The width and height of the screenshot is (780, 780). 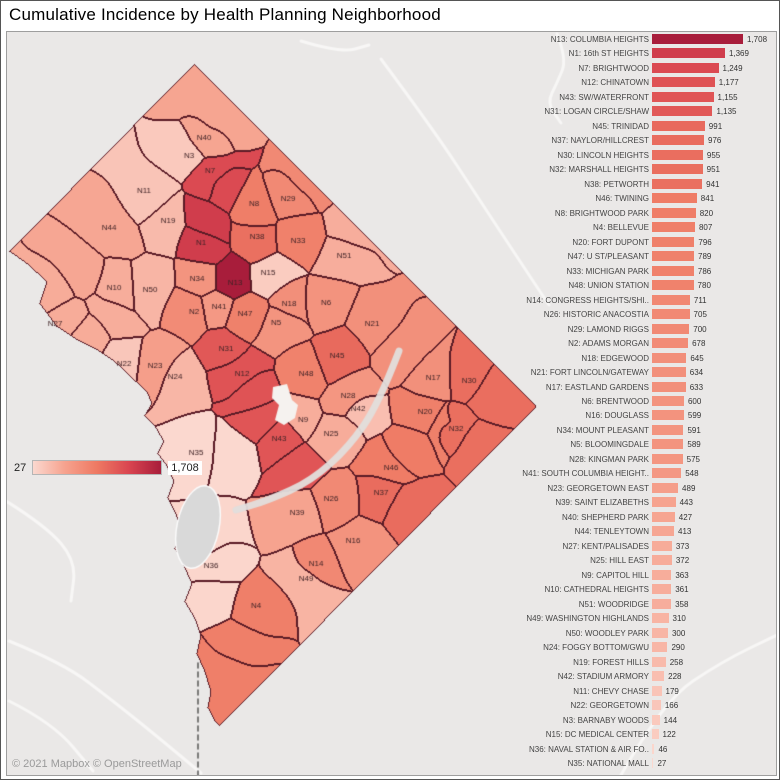 What do you see at coordinates (596, 315) in the screenshot?
I see `bar-label: N26: HISTORIC ANACOSTIA` at bounding box center [596, 315].